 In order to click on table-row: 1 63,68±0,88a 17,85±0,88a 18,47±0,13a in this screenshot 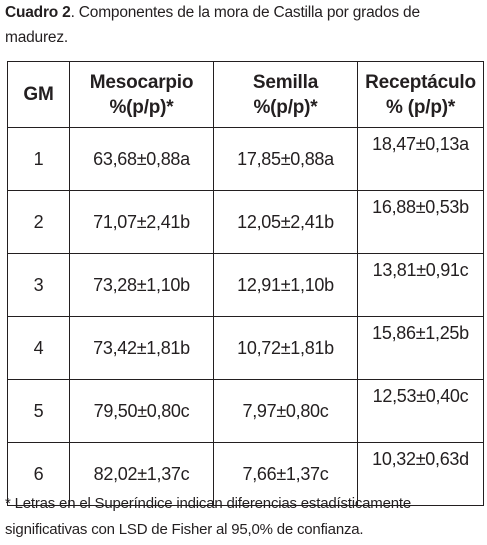, I will do `click(245, 159)`.